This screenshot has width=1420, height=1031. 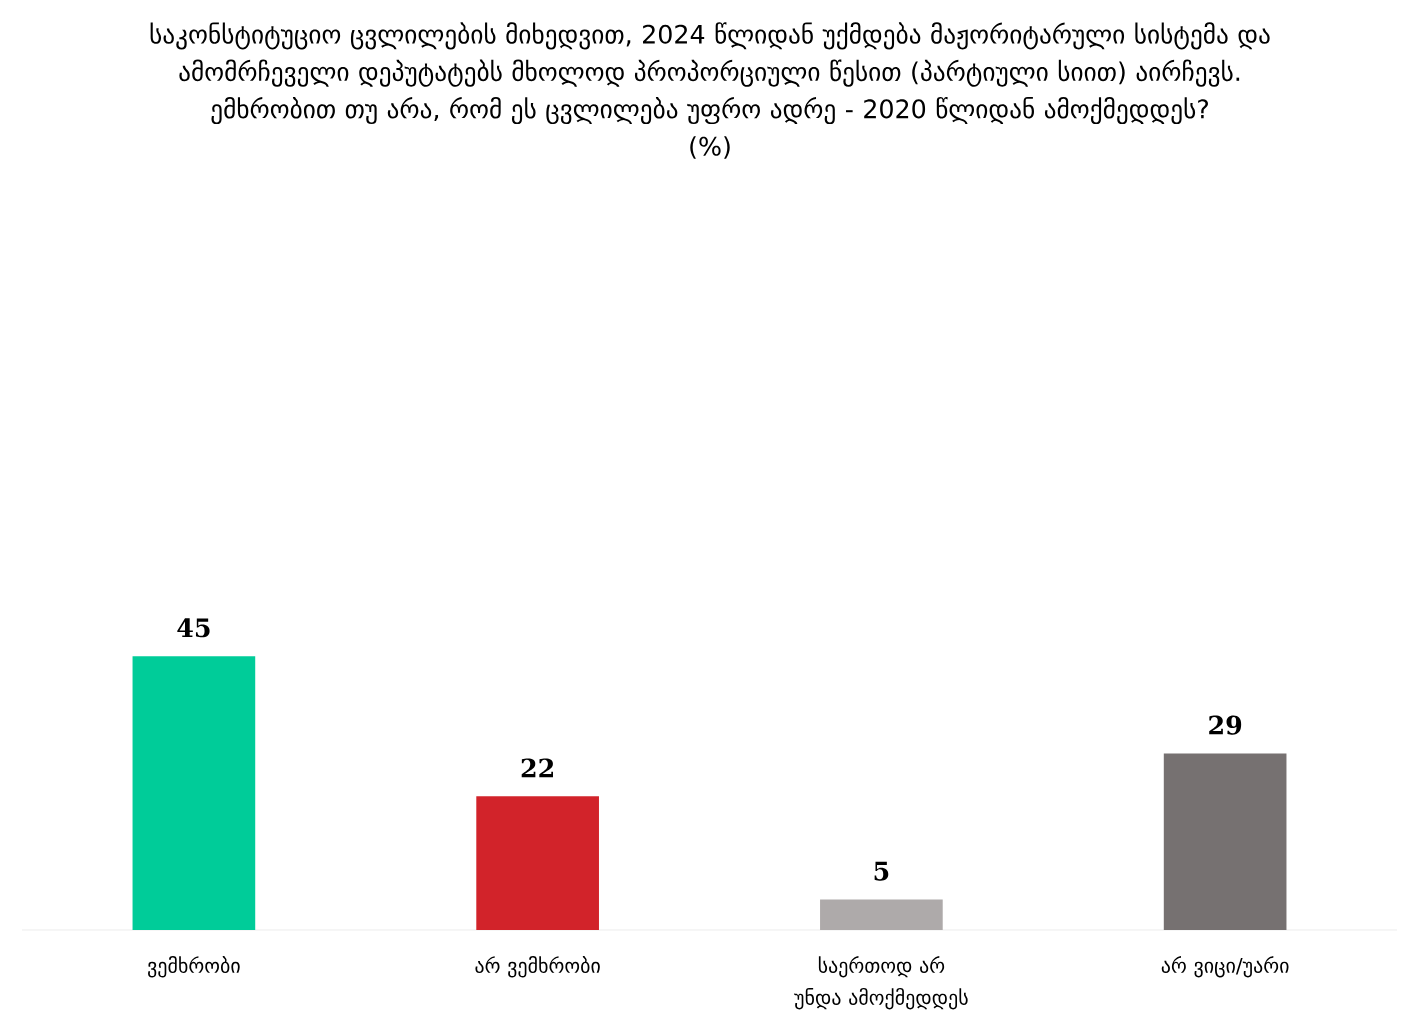 What do you see at coordinates (537, 768) in the screenshot?
I see `data-label: 22` at bounding box center [537, 768].